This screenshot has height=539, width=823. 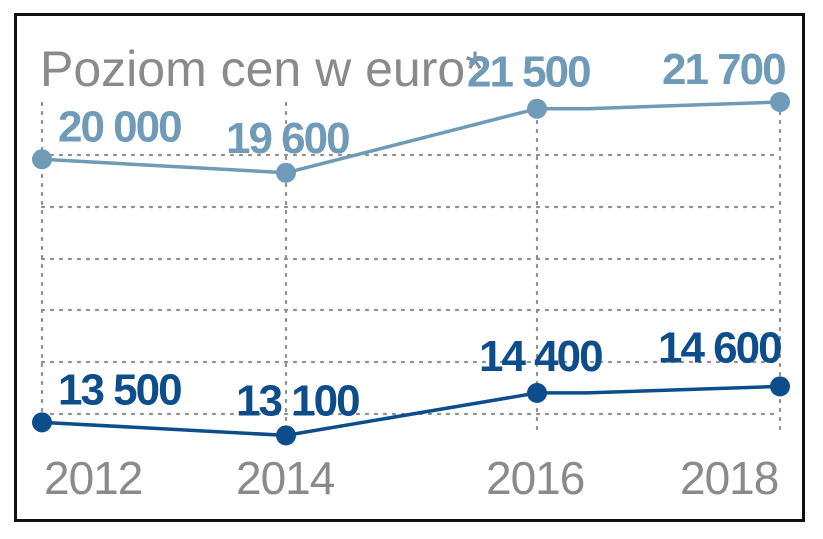 What do you see at coordinates (723, 69) in the screenshot?
I see `data-label-0-3: 21 700` at bounding box center [723, 69].